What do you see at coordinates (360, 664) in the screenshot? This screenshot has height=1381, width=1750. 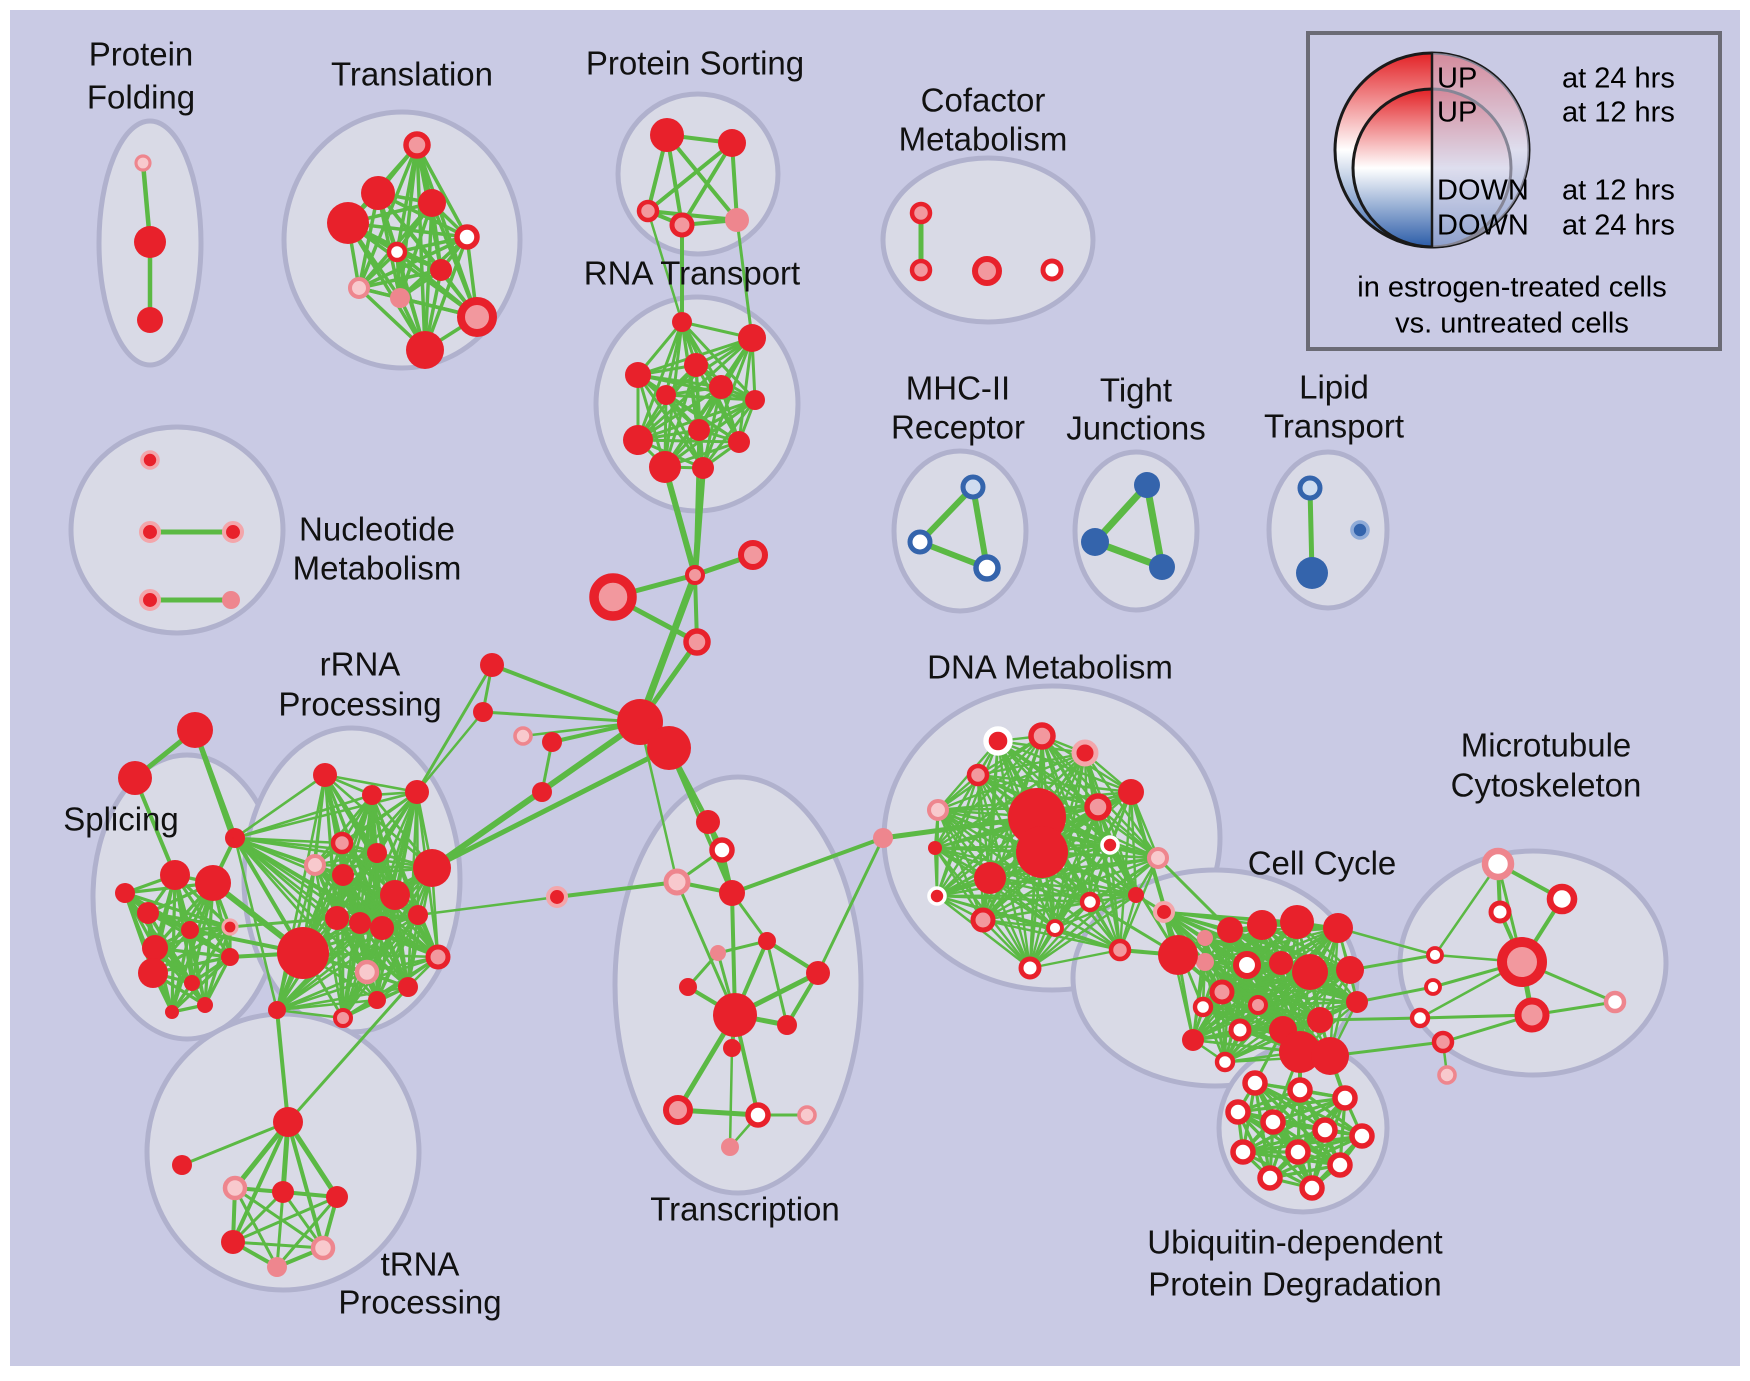 I see `cluster-label-rrna: rRNA` at bounding box center [360, 664].